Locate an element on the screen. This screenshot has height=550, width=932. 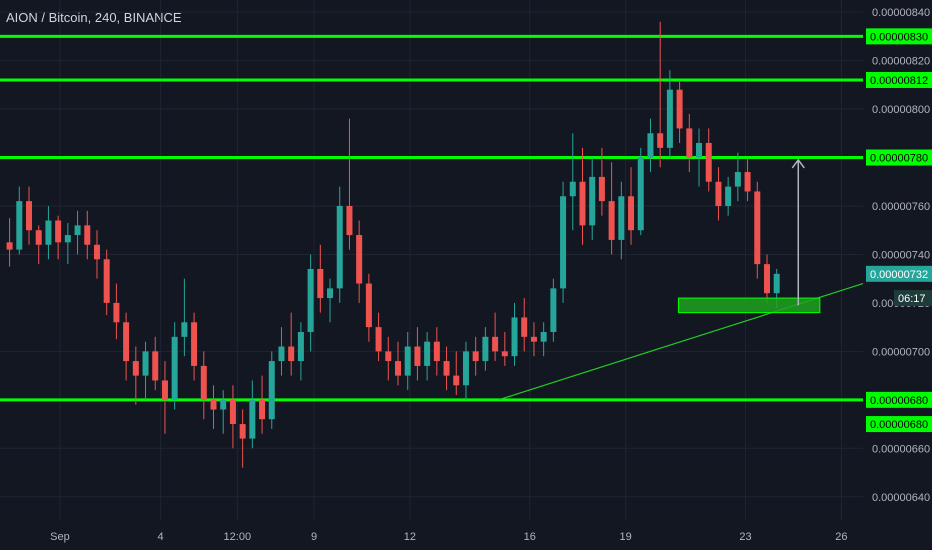
time-tick-label: 12:00 is located at coordinates (238, 537).